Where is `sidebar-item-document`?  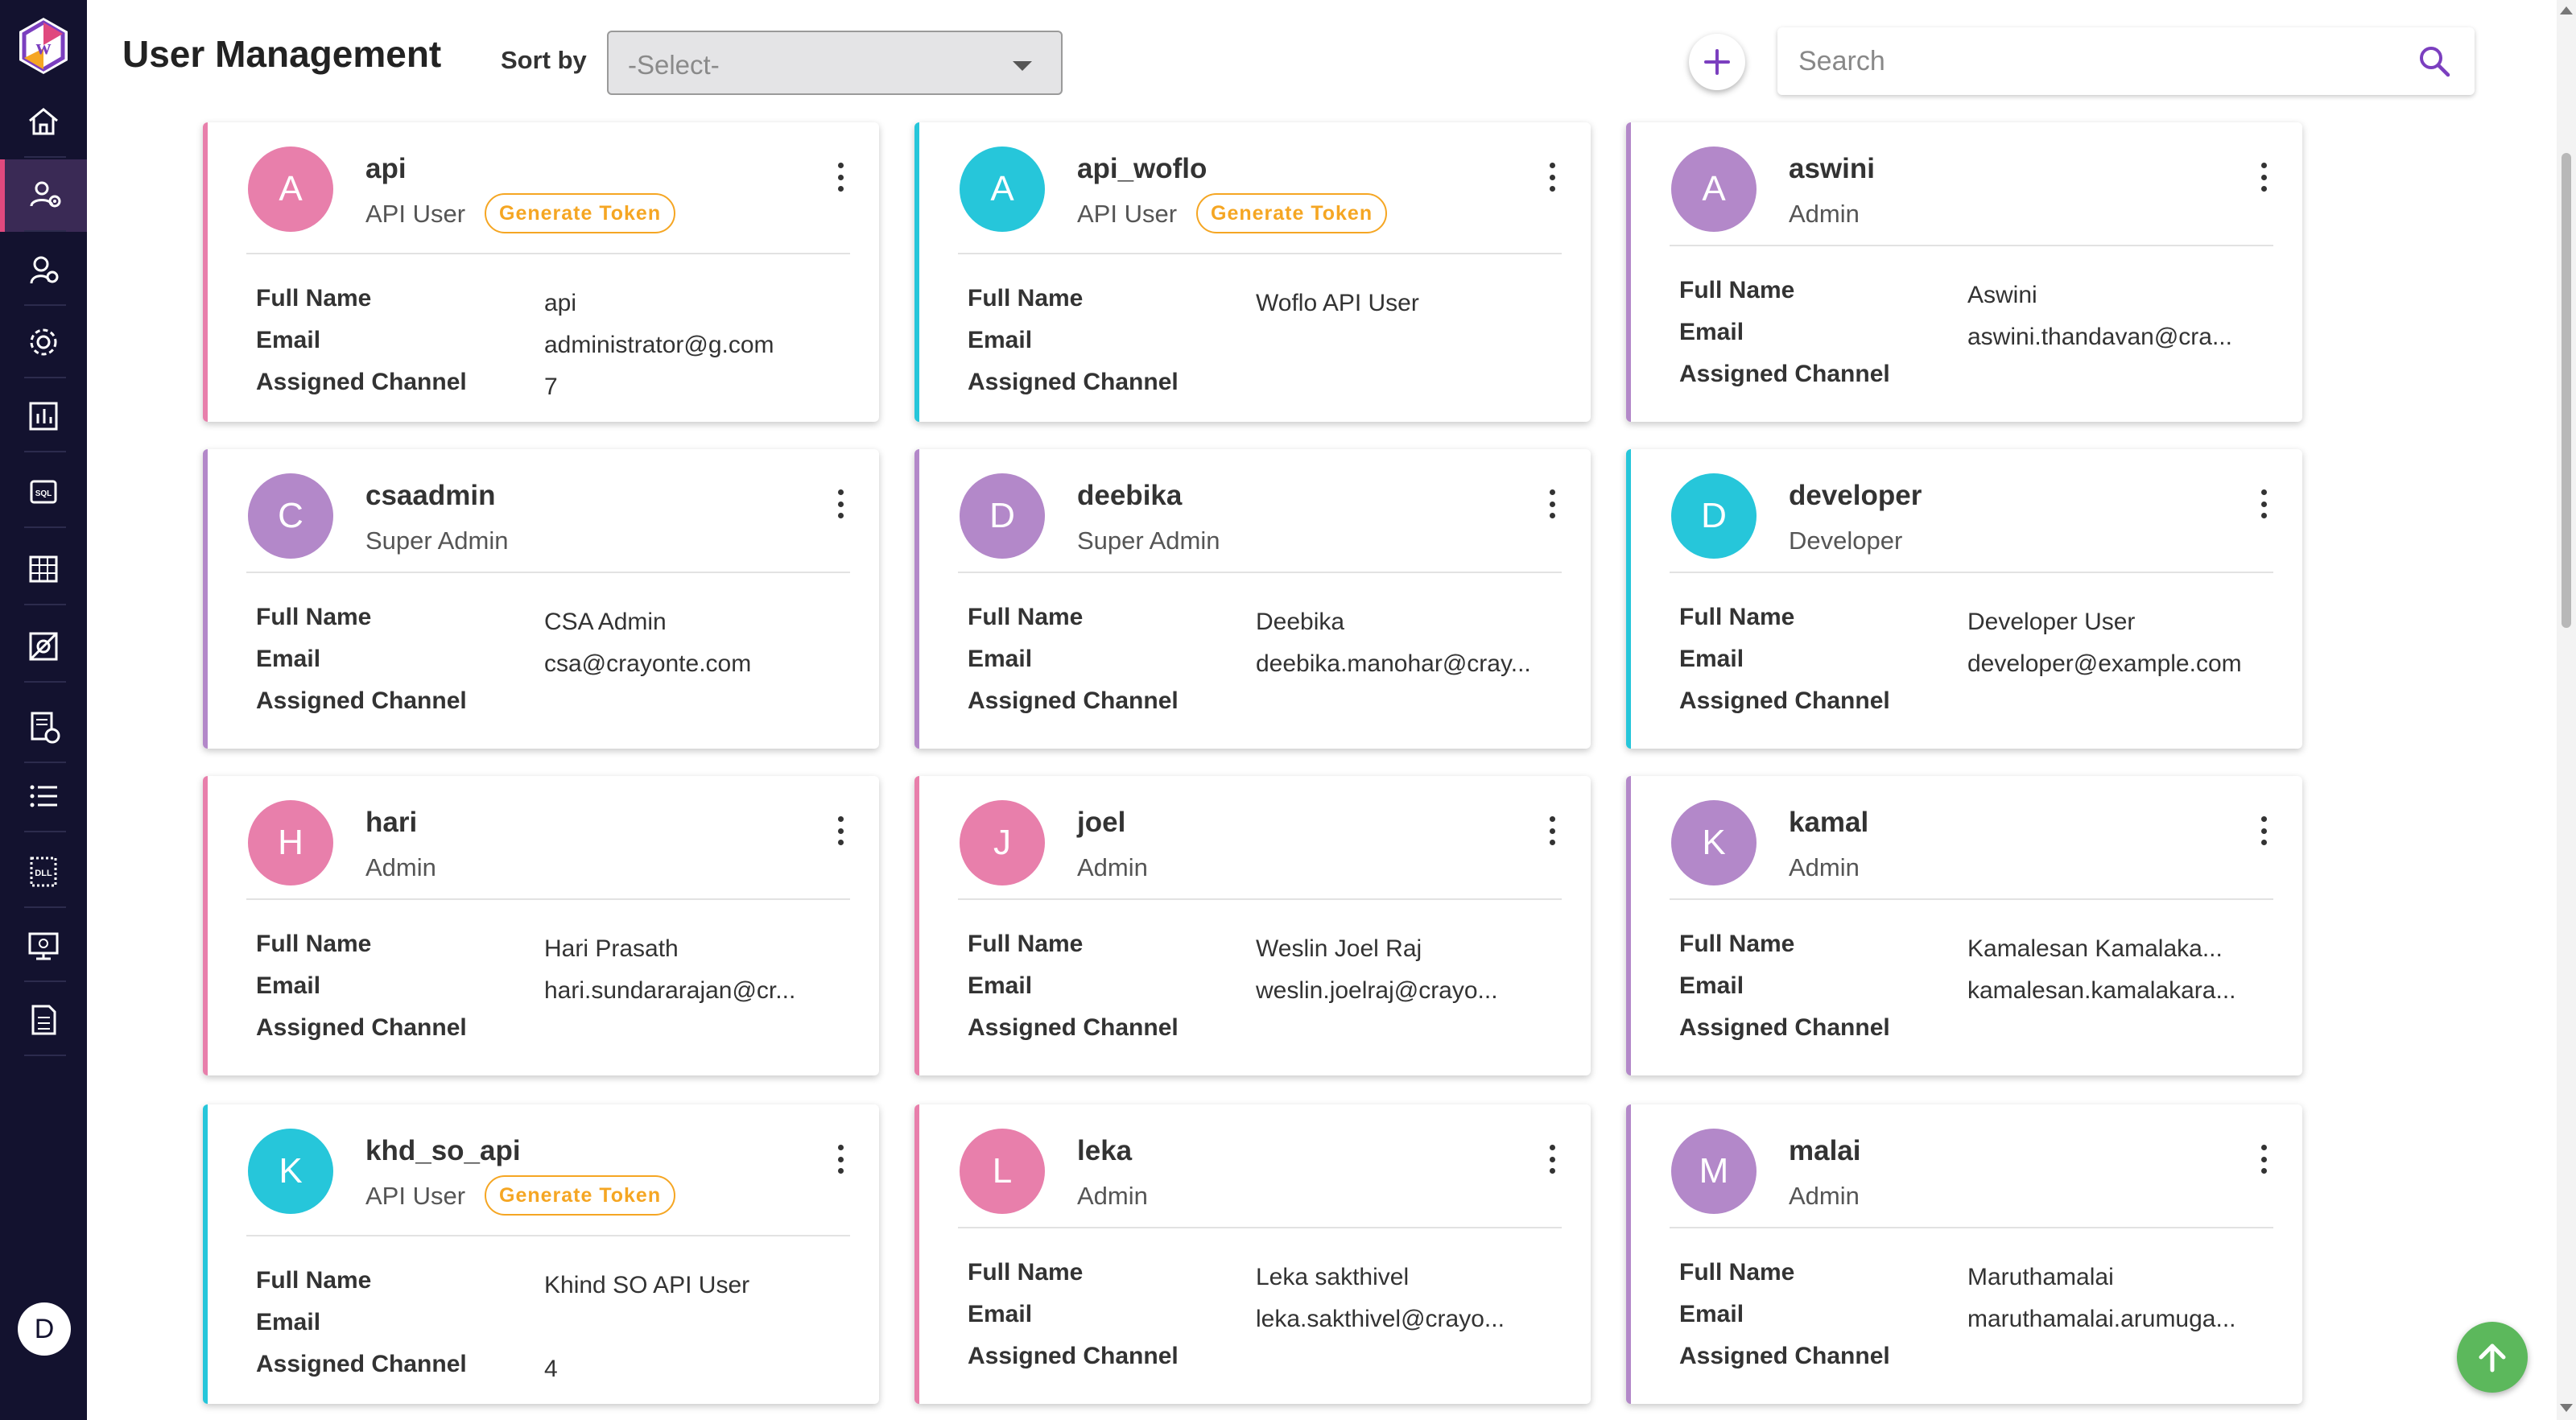 sidebar-item-document is located at coordinates (43, 1020).